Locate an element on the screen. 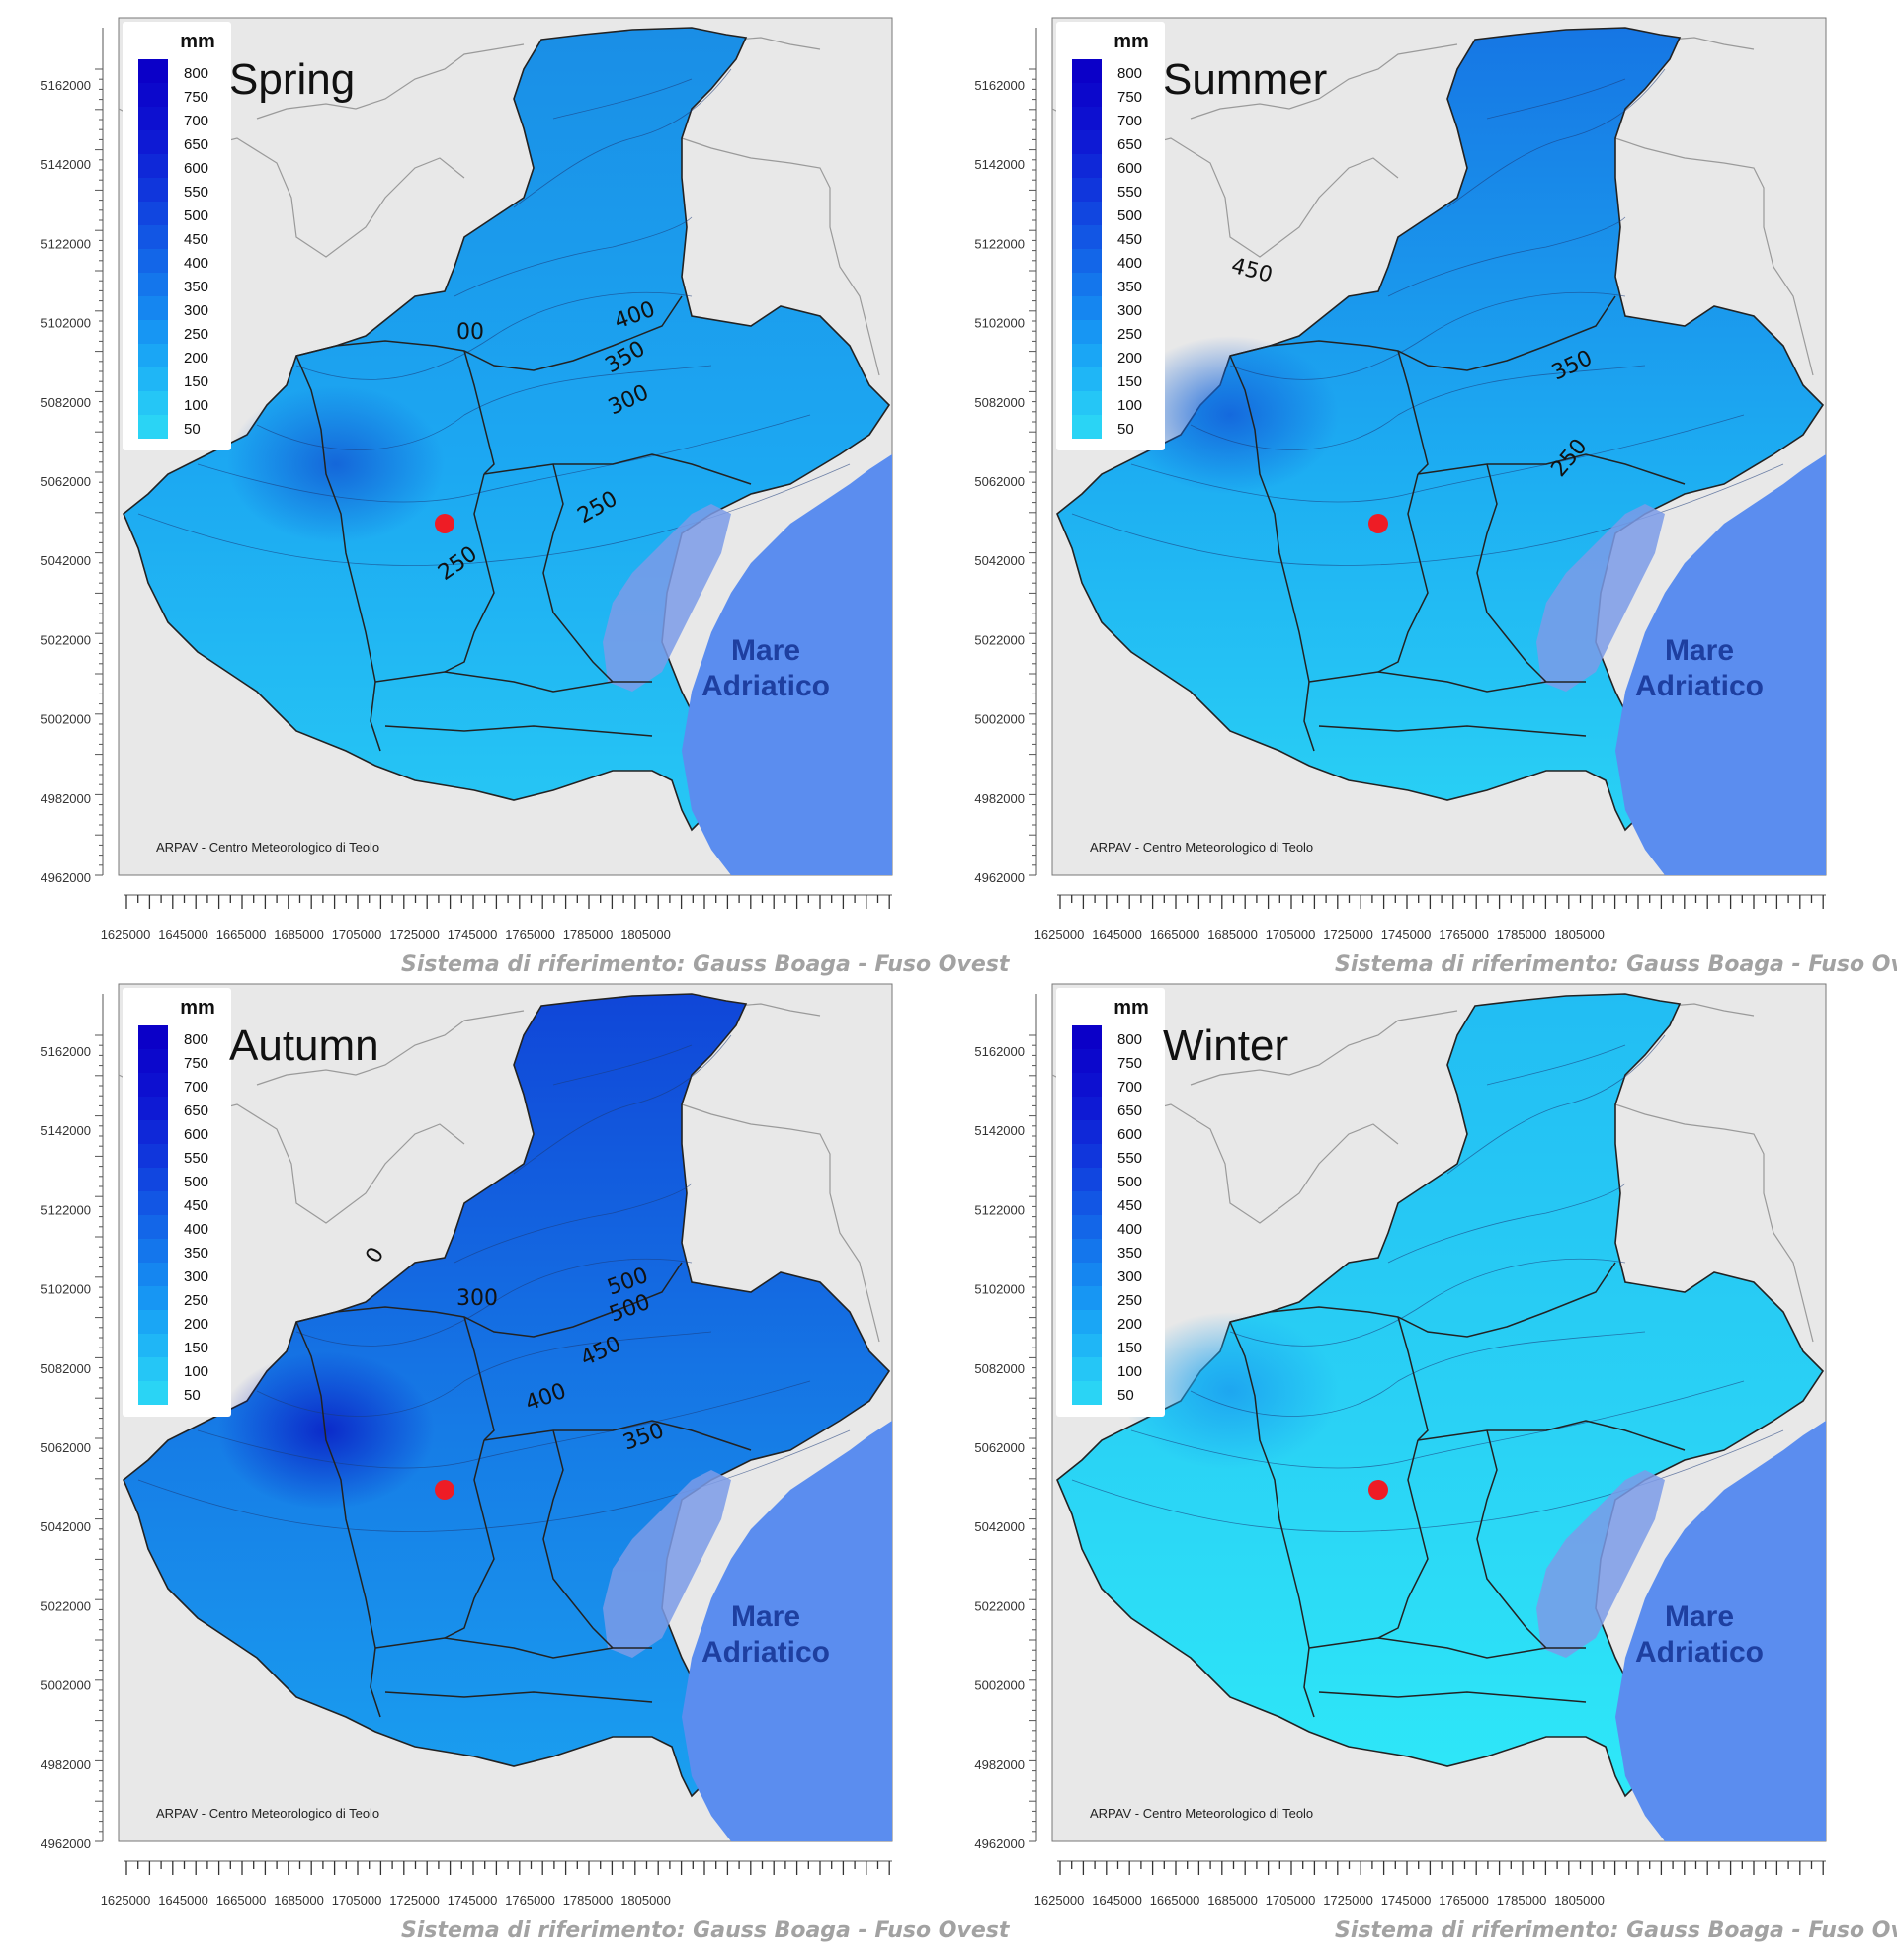  x-tick-label: 1805000 is located at coordinates (645, 1900).